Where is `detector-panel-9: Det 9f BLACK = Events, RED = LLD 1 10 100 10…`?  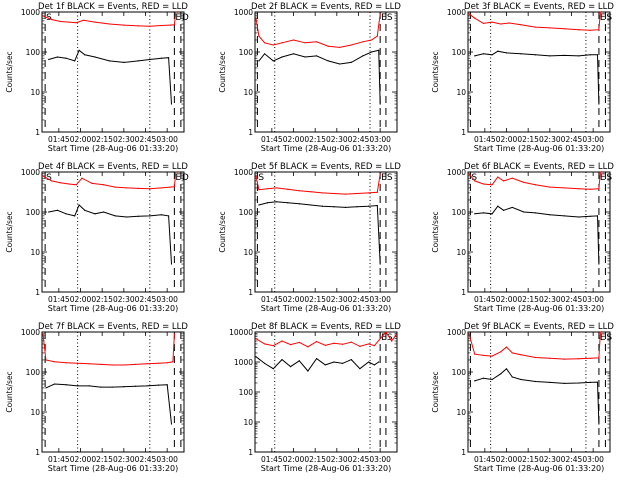 detector-panel-9: Det 9f BLACK = Events, RED = LLD 1 10 100 10… is located at coordinates (522, 397).